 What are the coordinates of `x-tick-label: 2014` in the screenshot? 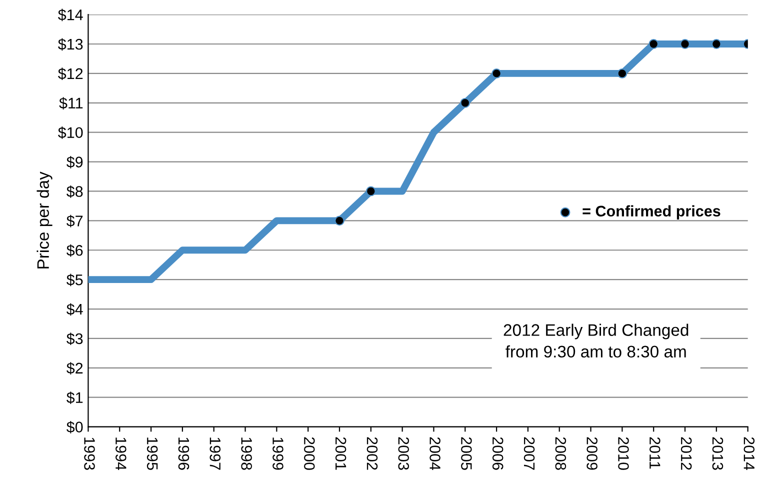 It's located at (749, 453).